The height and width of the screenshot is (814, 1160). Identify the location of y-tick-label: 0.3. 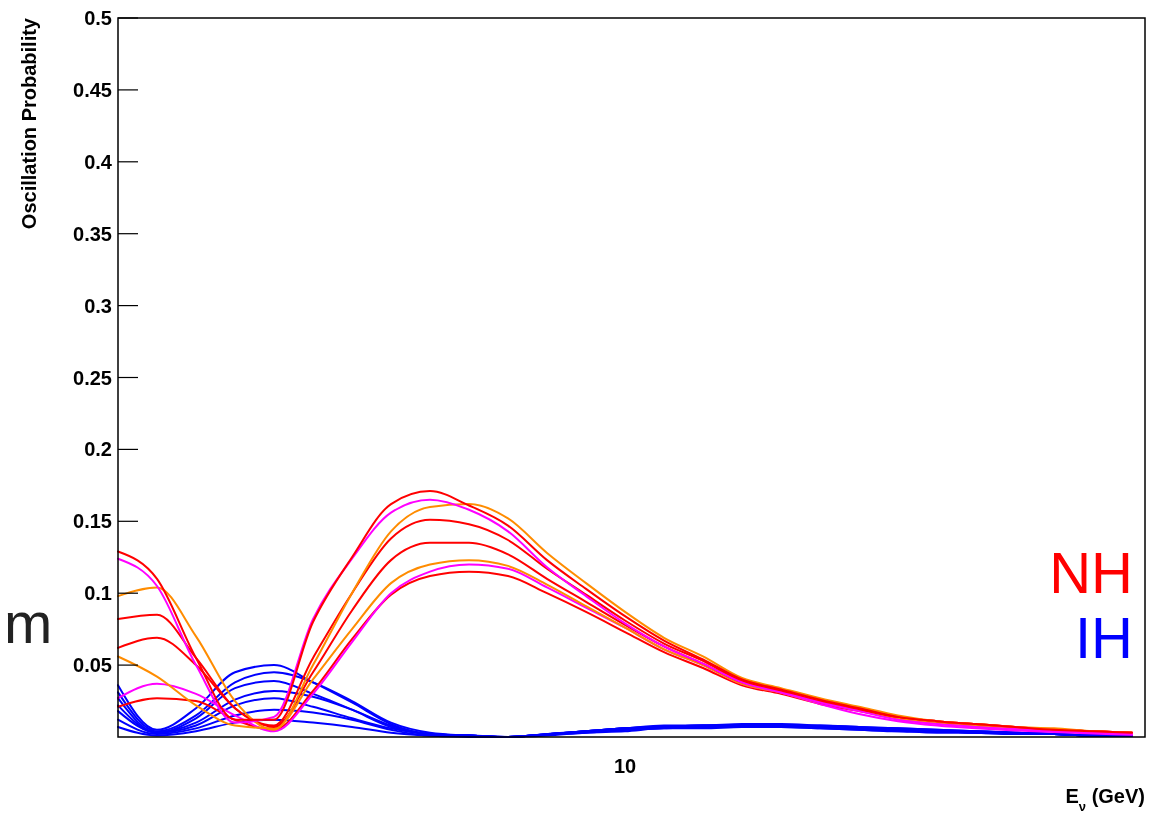
(98, 305).